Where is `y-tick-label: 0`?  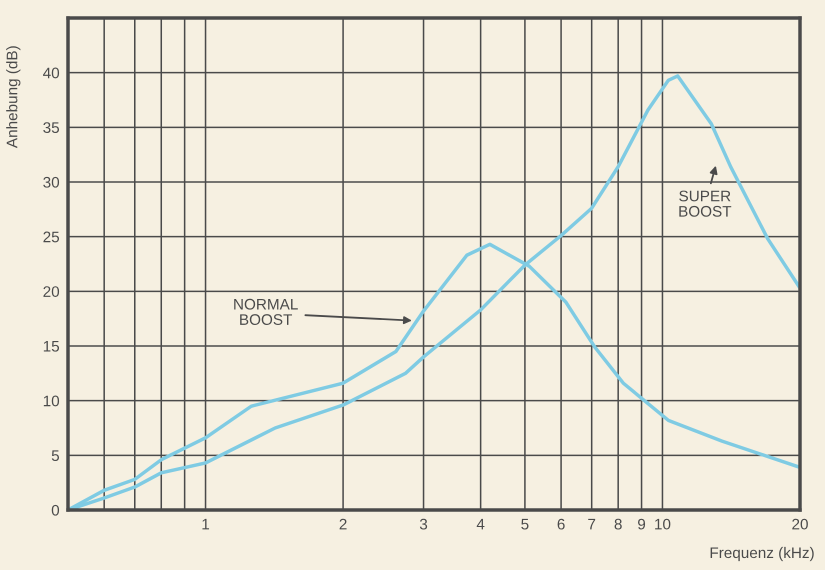
y-tick-label: 0 is located at coordinates (56, 510).